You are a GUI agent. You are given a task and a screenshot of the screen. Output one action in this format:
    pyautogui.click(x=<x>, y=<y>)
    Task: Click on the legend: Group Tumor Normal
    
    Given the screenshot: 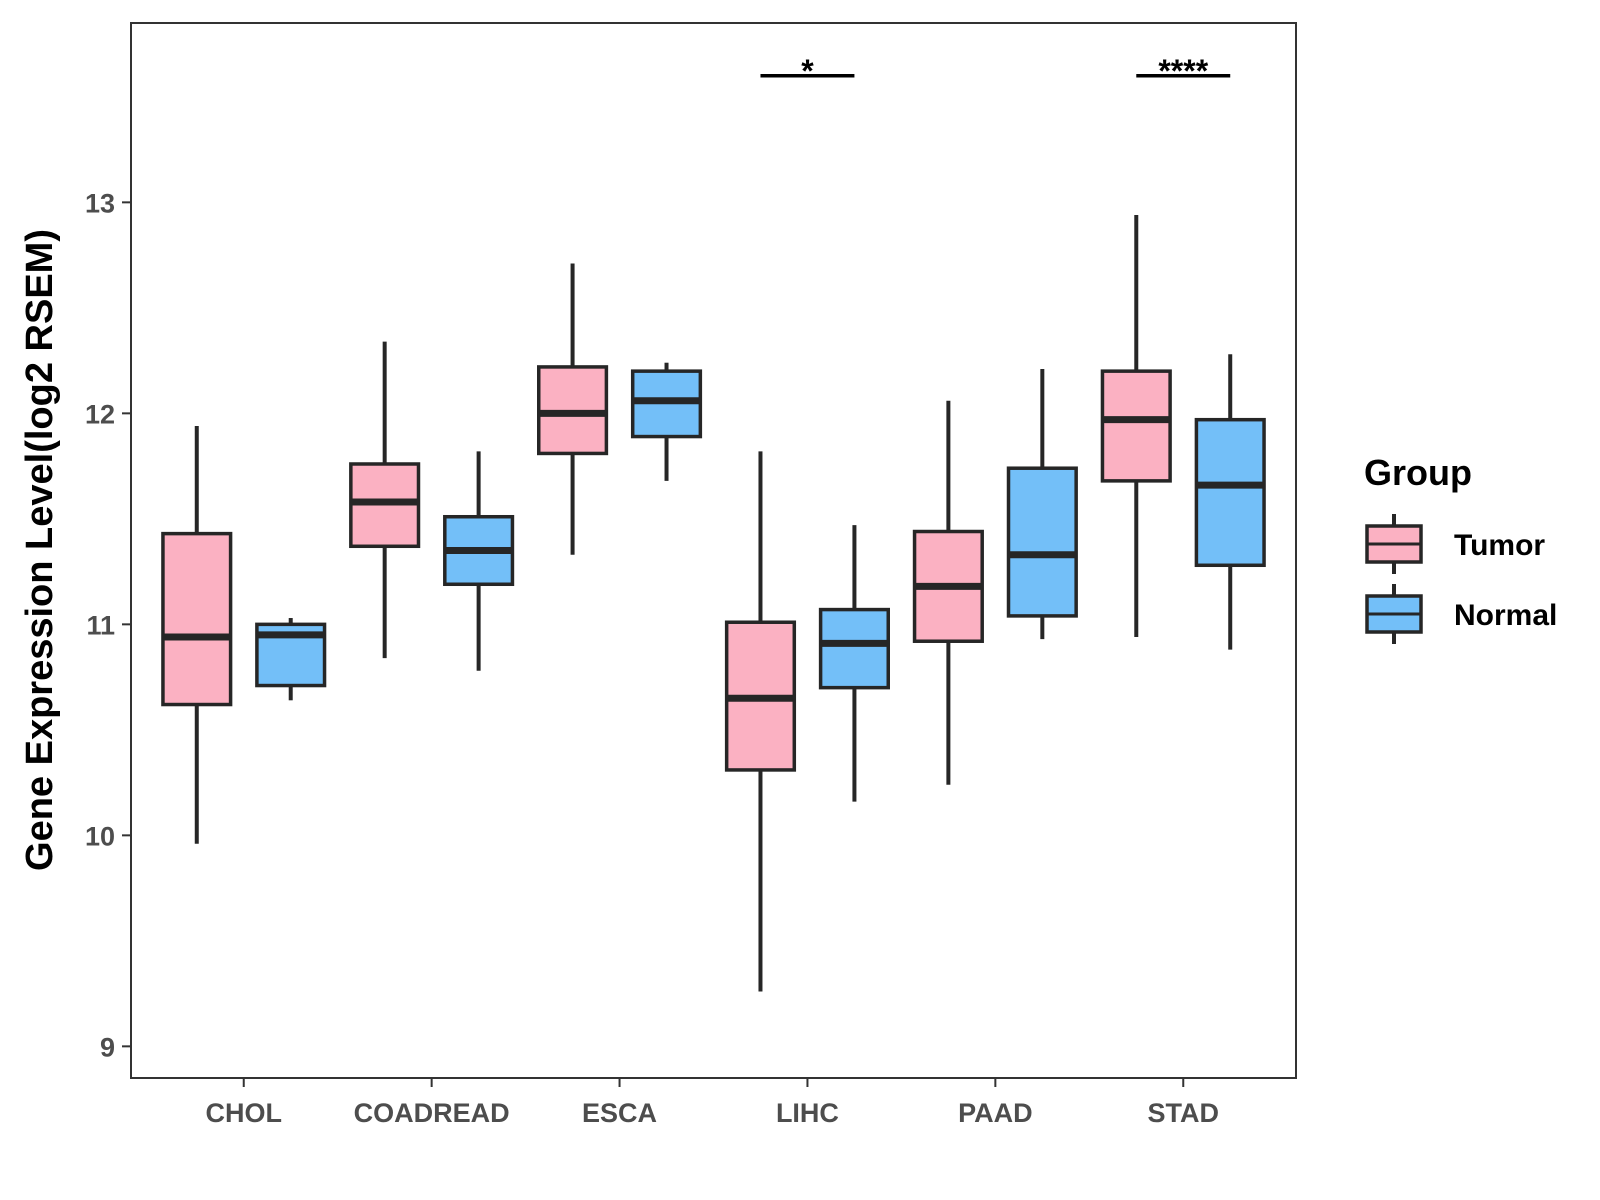 What is the action you would take?
    pyautogui.click(x=1460, y=548)
    